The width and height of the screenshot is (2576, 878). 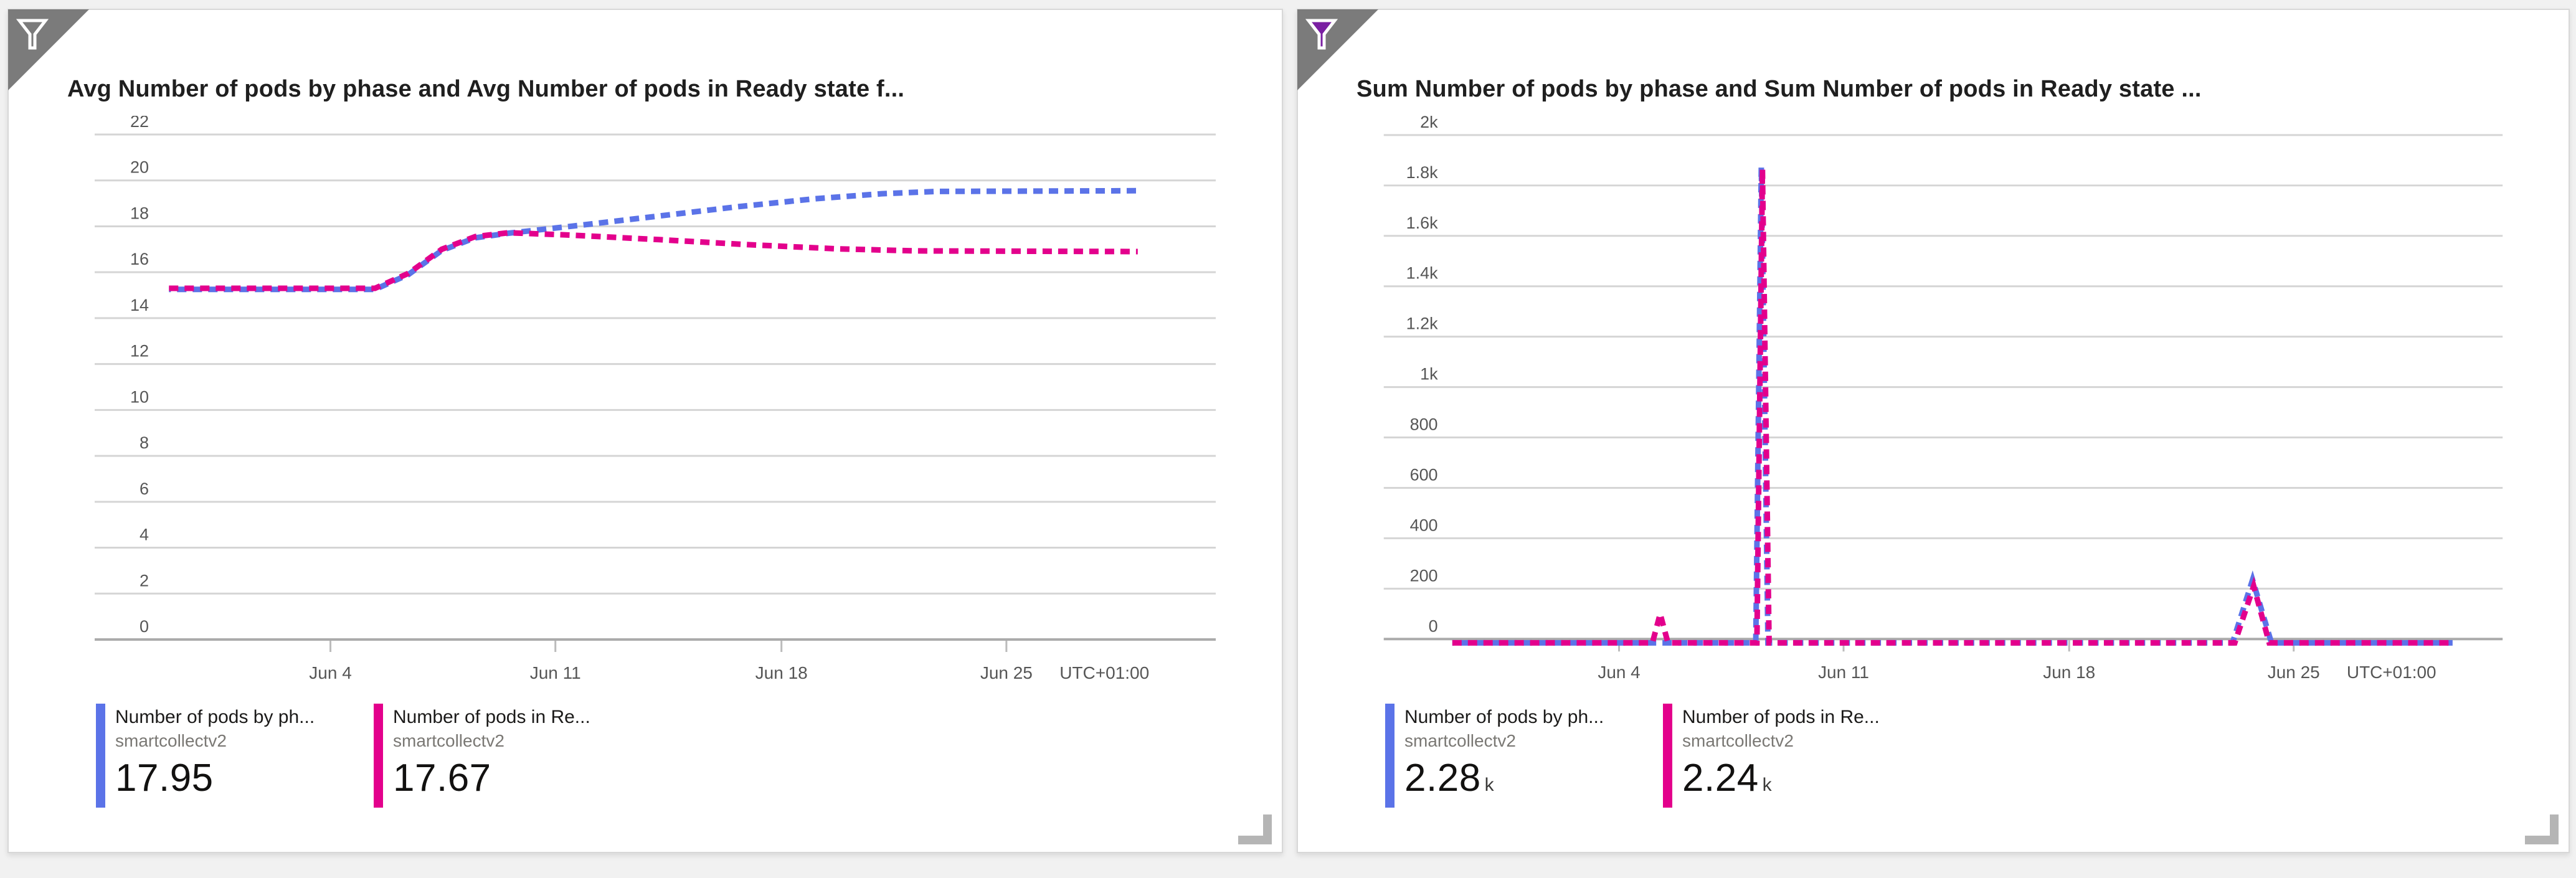 I want to click on svg-text: 14, so click(x=140, y=305).